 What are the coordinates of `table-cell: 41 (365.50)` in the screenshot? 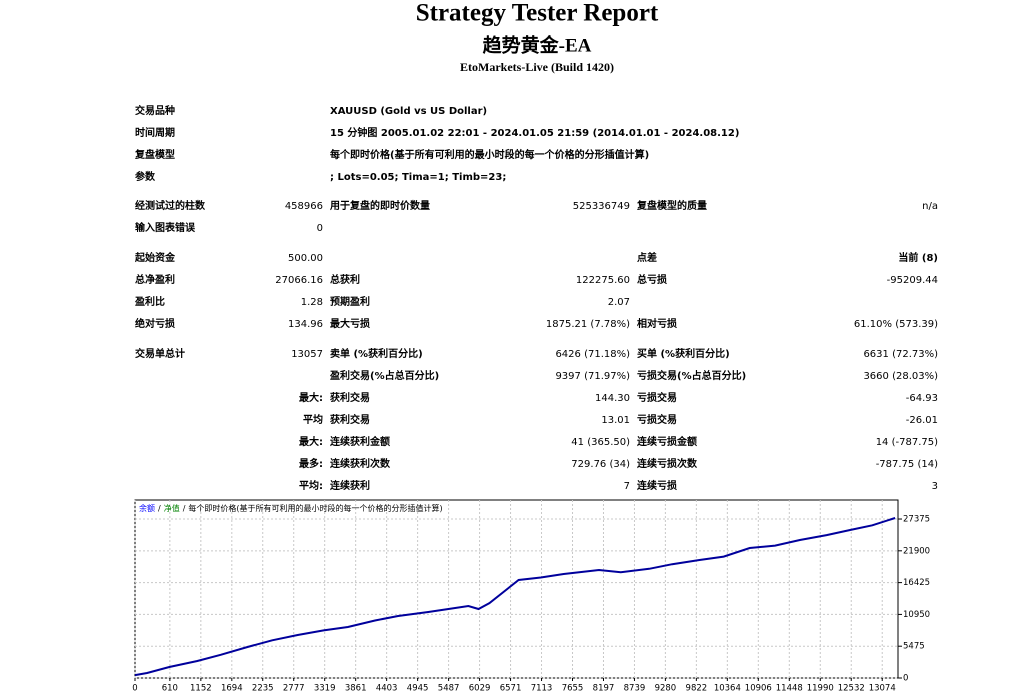 It's located at (600, 442).